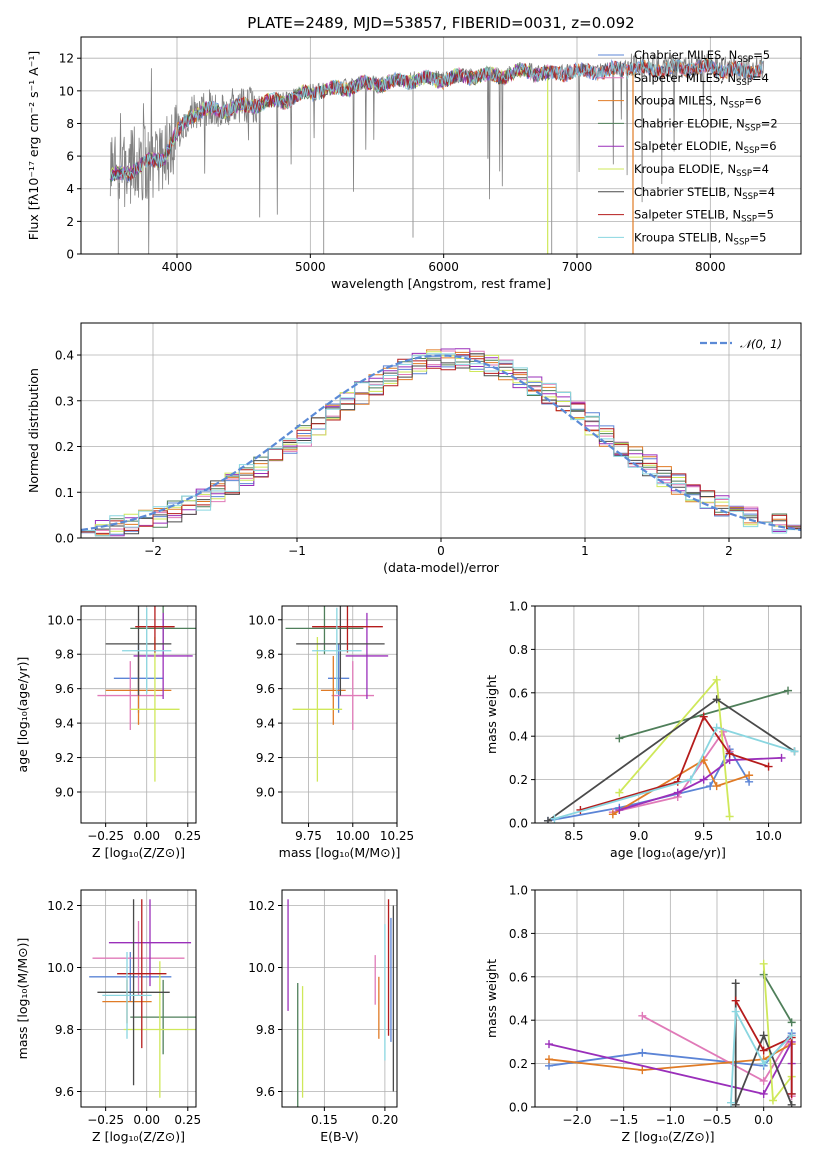  I want to click on legend-entry: Chabrier ELODIE, NSSP=2, so click(706, 124).